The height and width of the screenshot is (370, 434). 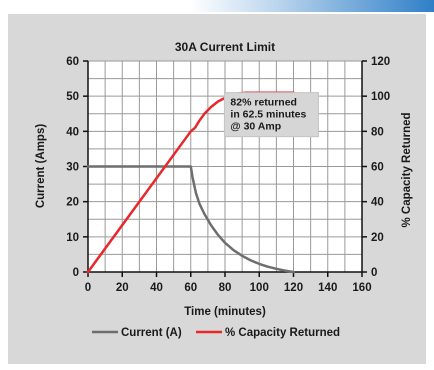 What do you see at coordinates (156, 288) in the screenshot?
I see `x-tick-label: 40` at bounding box center [156, 288].